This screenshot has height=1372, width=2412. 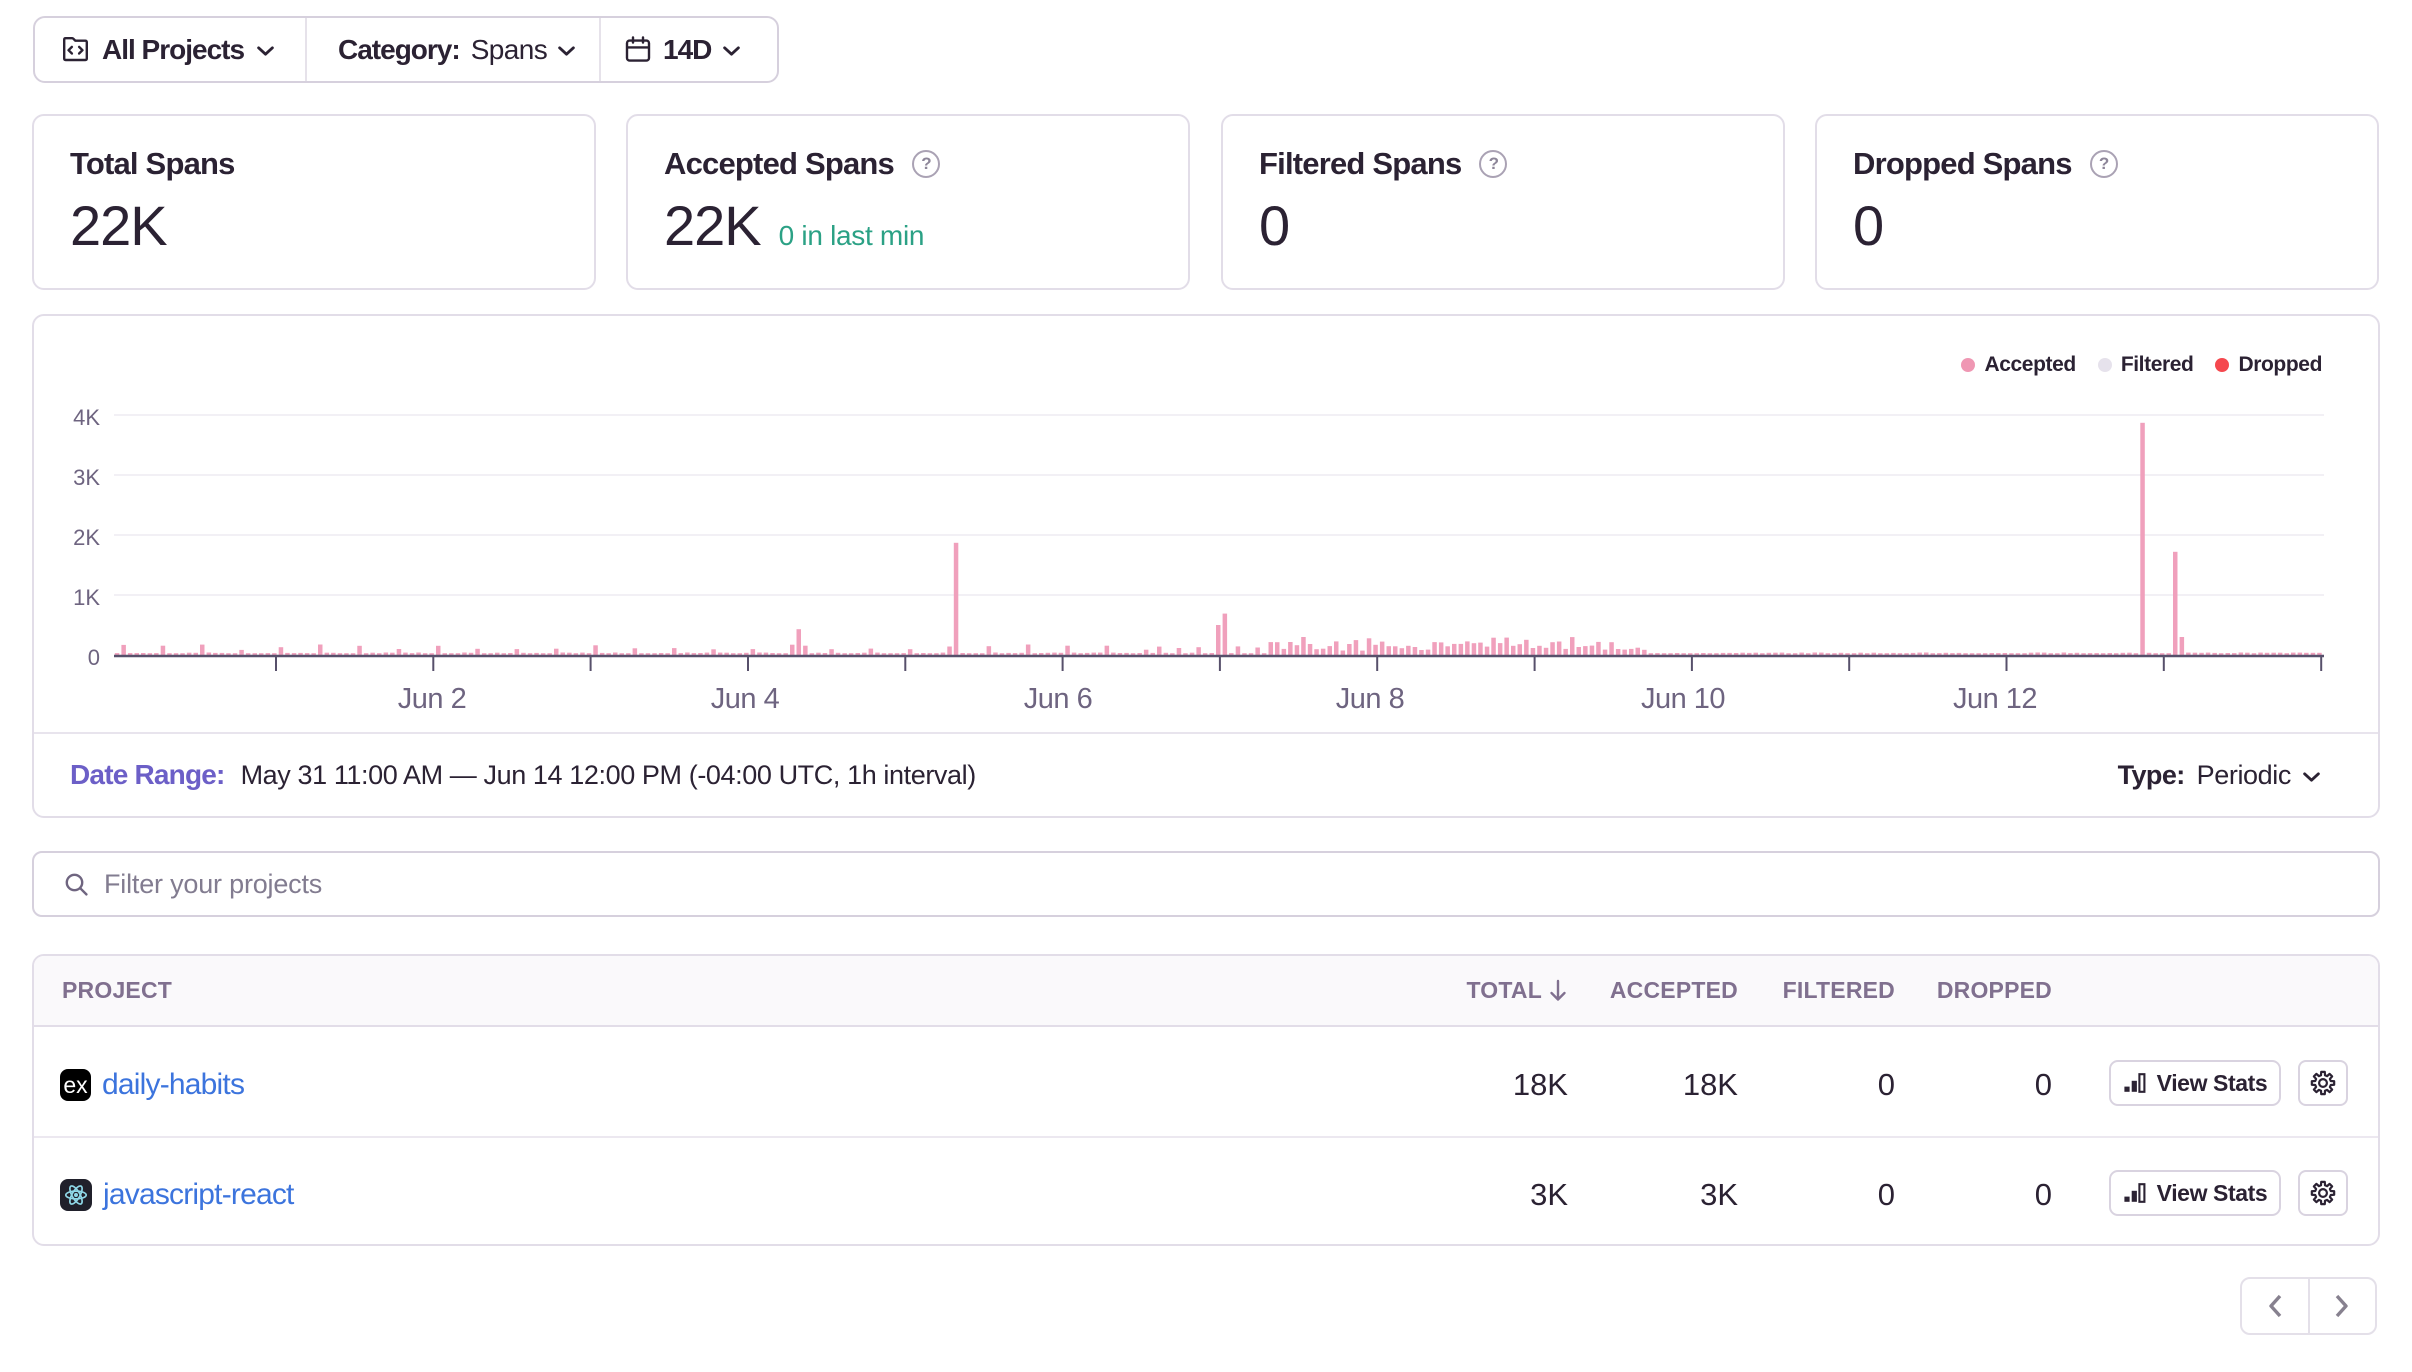 I want to click on svg-text: 3K, so click(x=86, y=477).